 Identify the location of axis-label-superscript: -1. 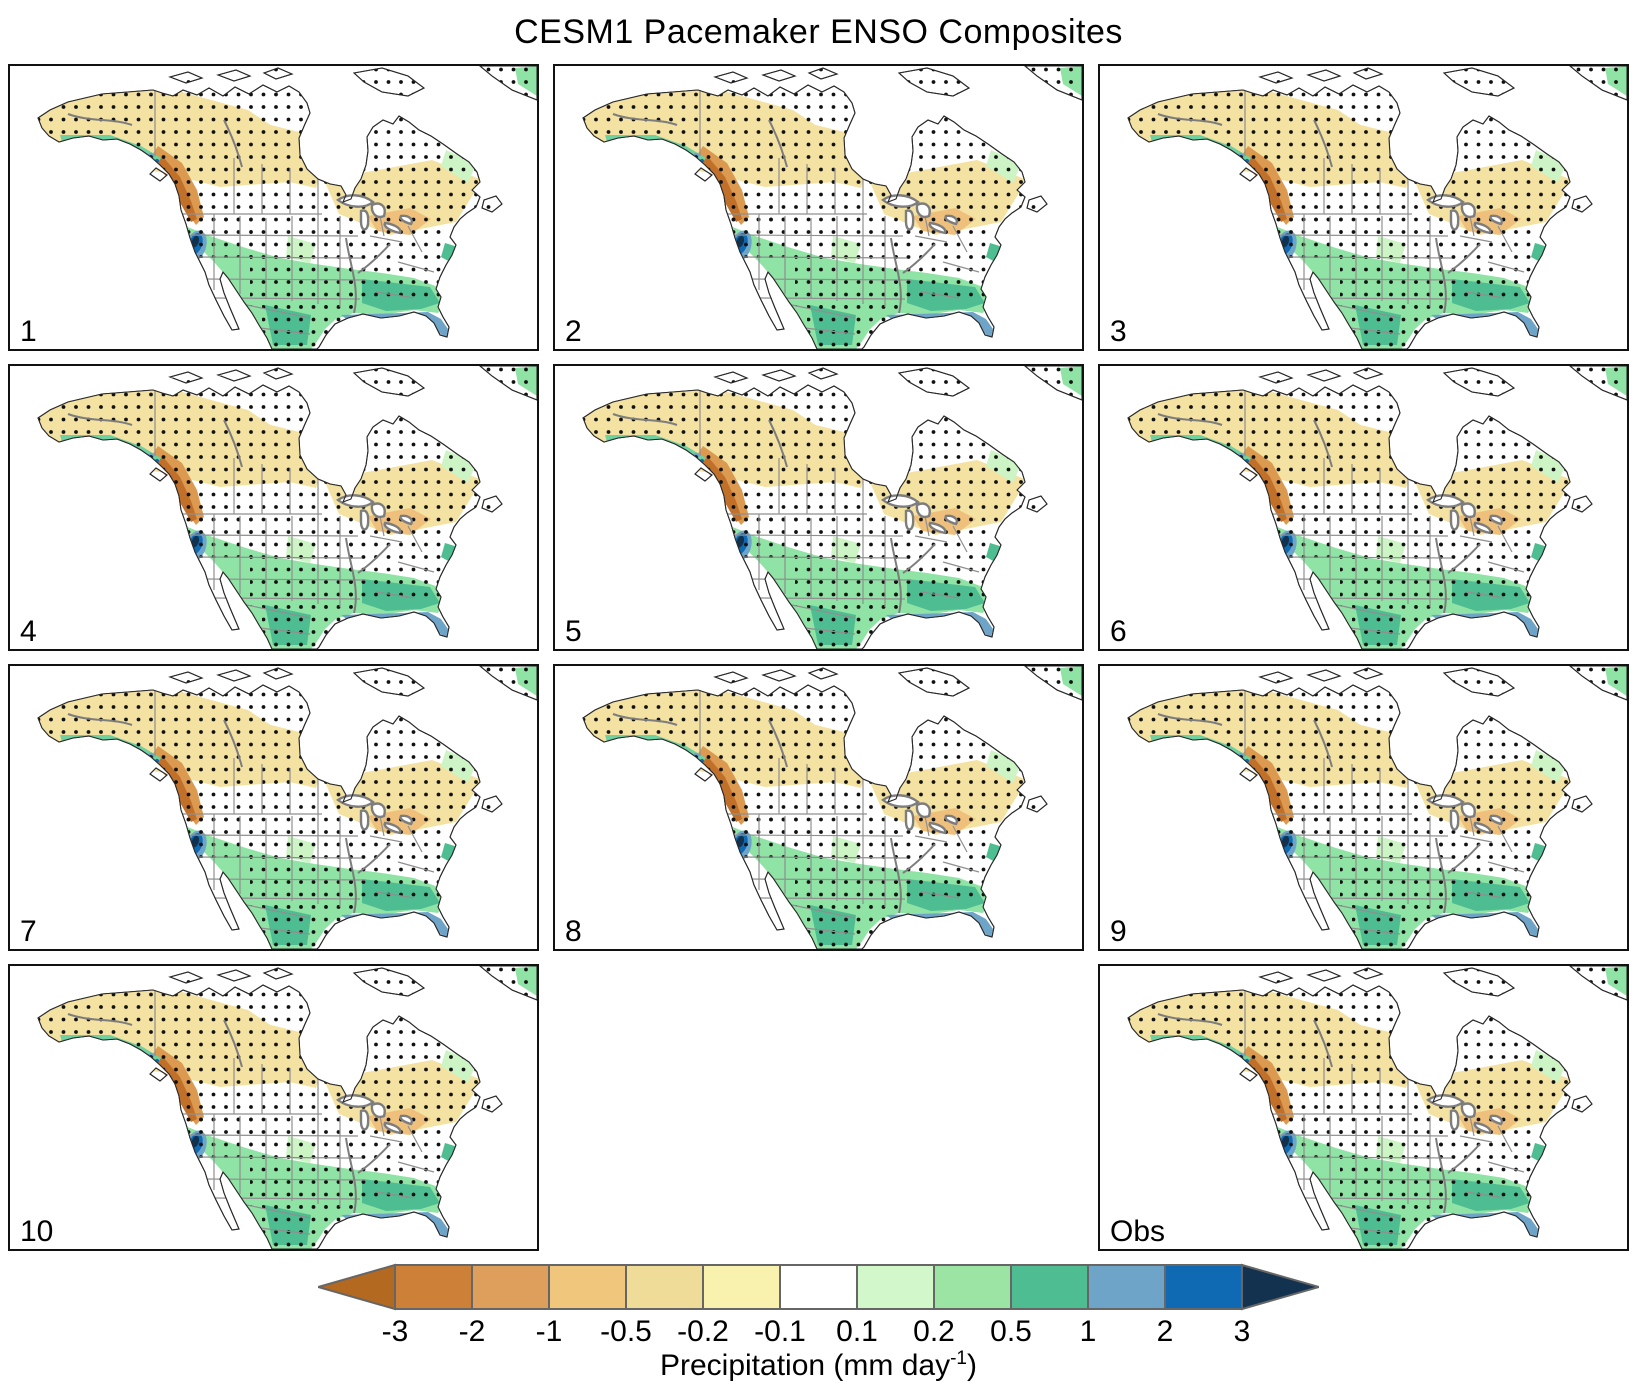
(958, 1358).